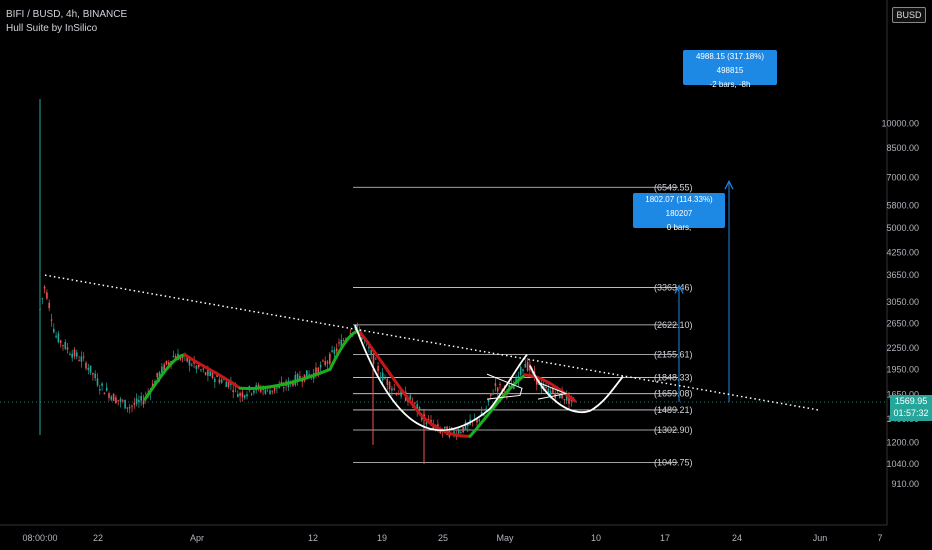 Image resolution: width=932 pixels, height=550 pixels. What do you see at coordinates (679, 212) in the screenshot?
I see `measure-box-lower: 1802.07 (114.33%) 180207 0 bars,` at bounding box center [679, 212].